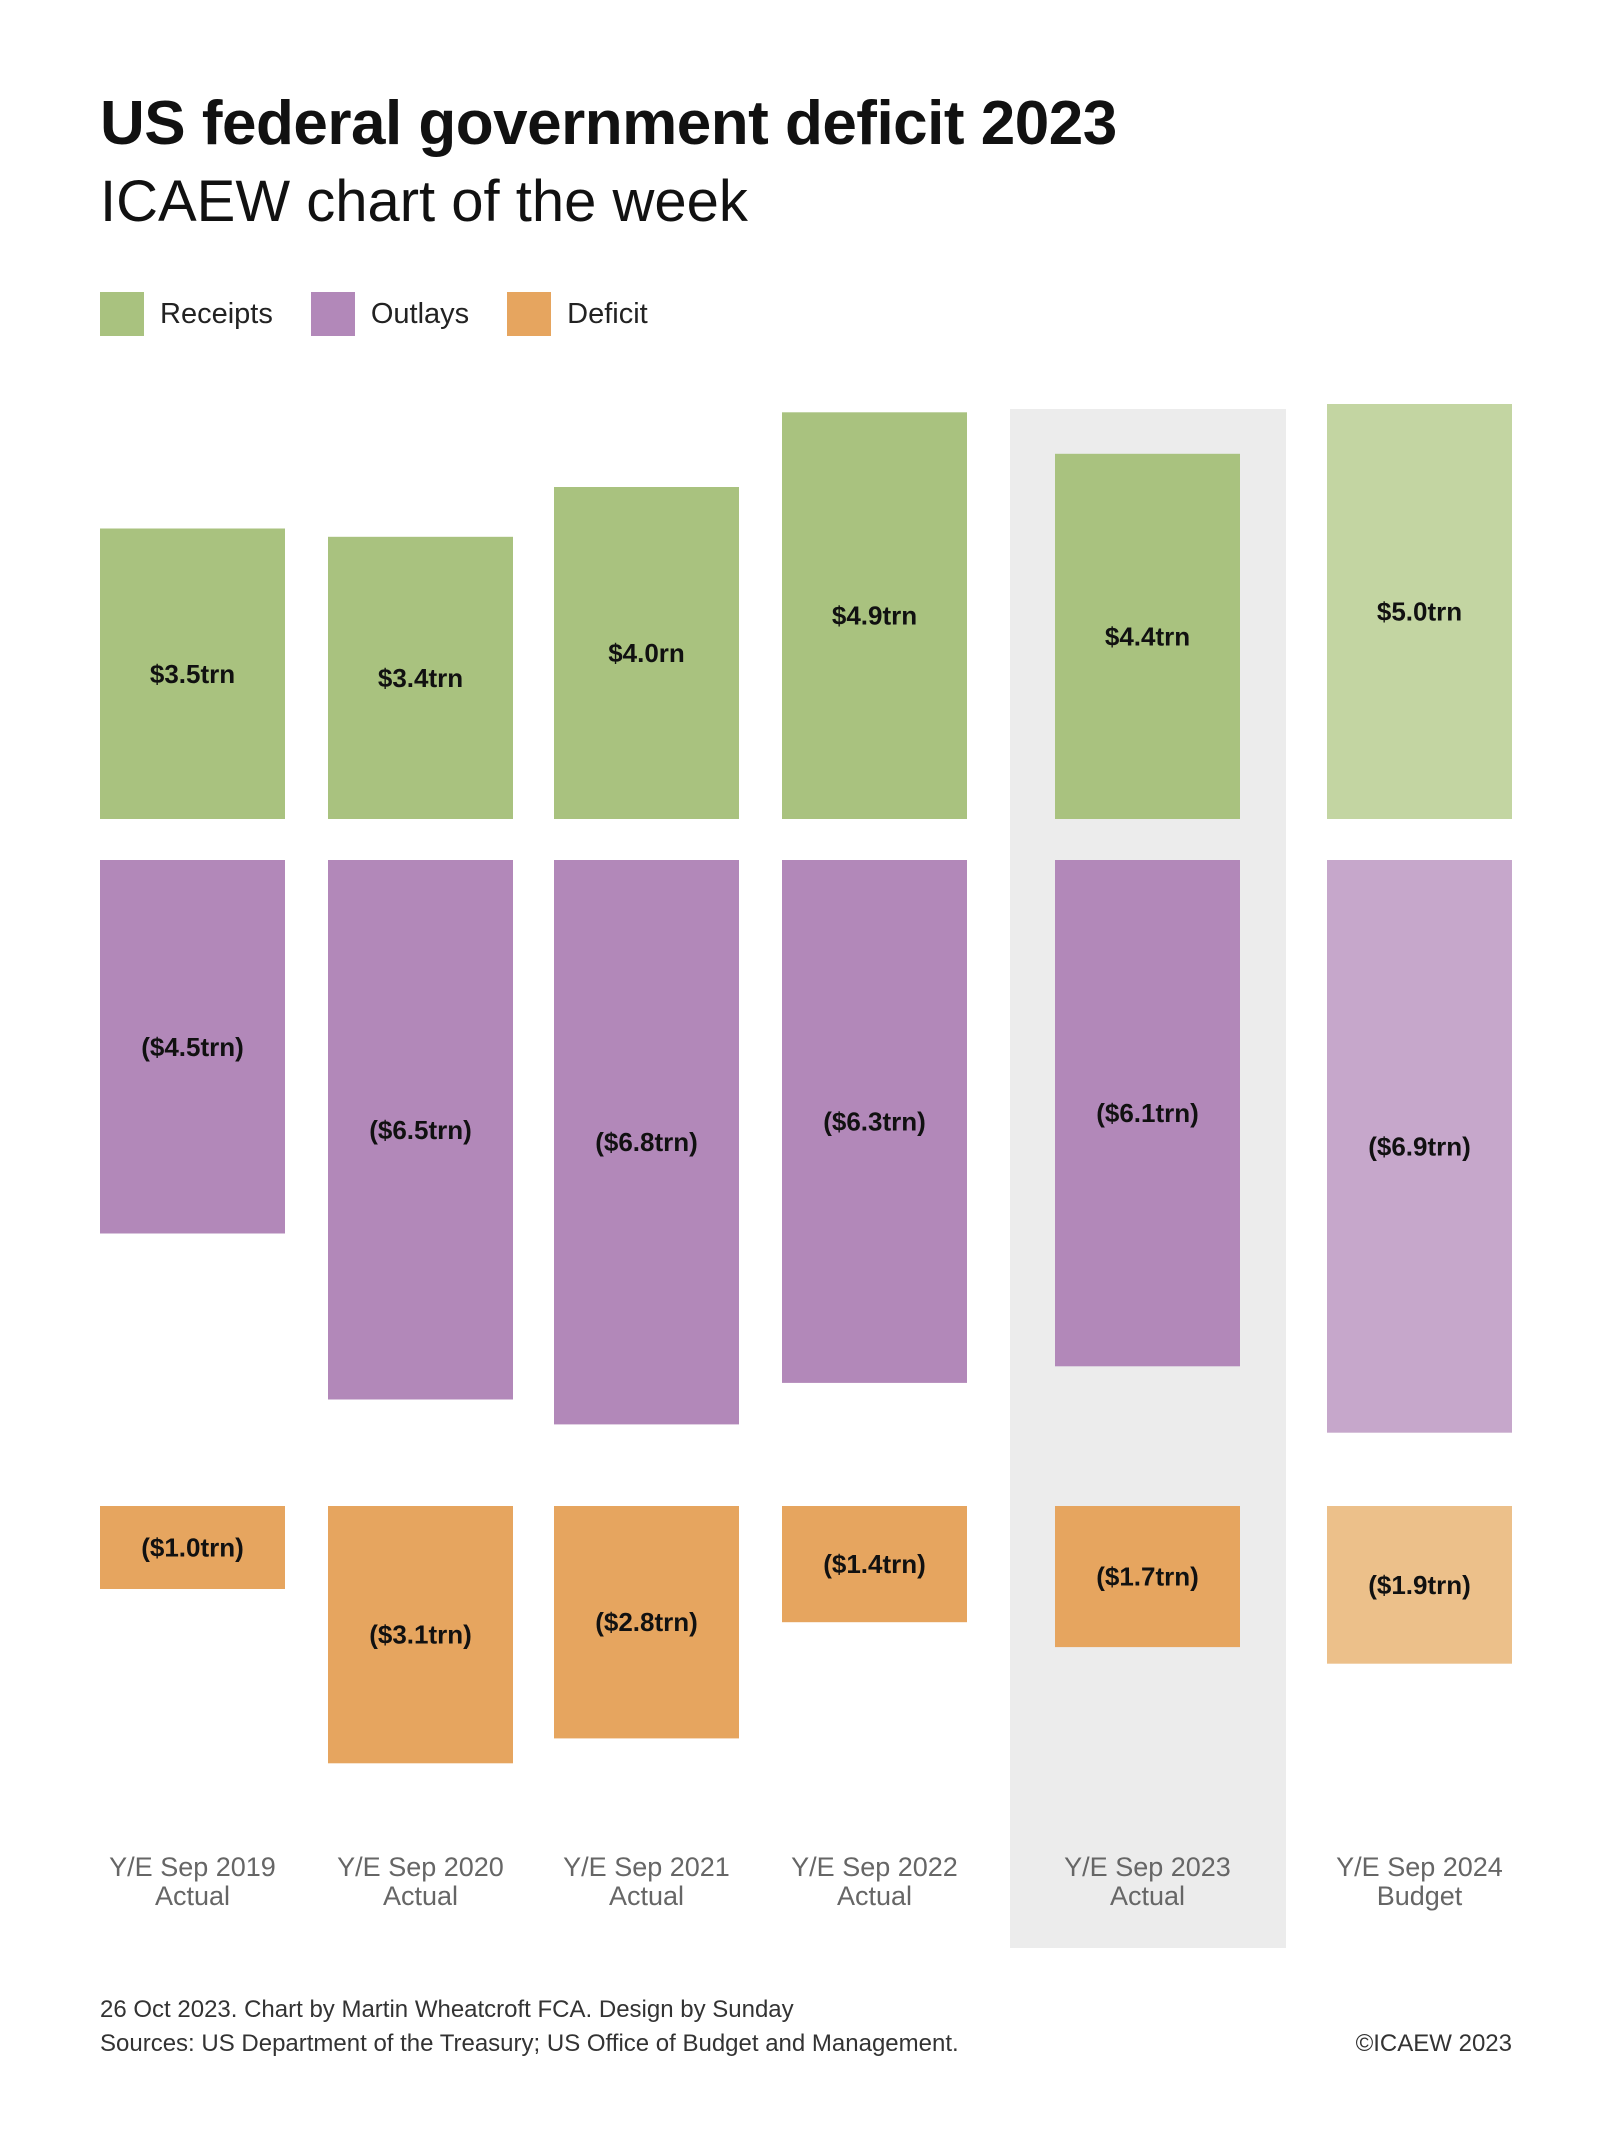 The image size is (1600, 2133). Describe the element at coordinates (420, 1867) in the screenshot. I see `x-tick-label: Y/E Sep 2020` at that location.